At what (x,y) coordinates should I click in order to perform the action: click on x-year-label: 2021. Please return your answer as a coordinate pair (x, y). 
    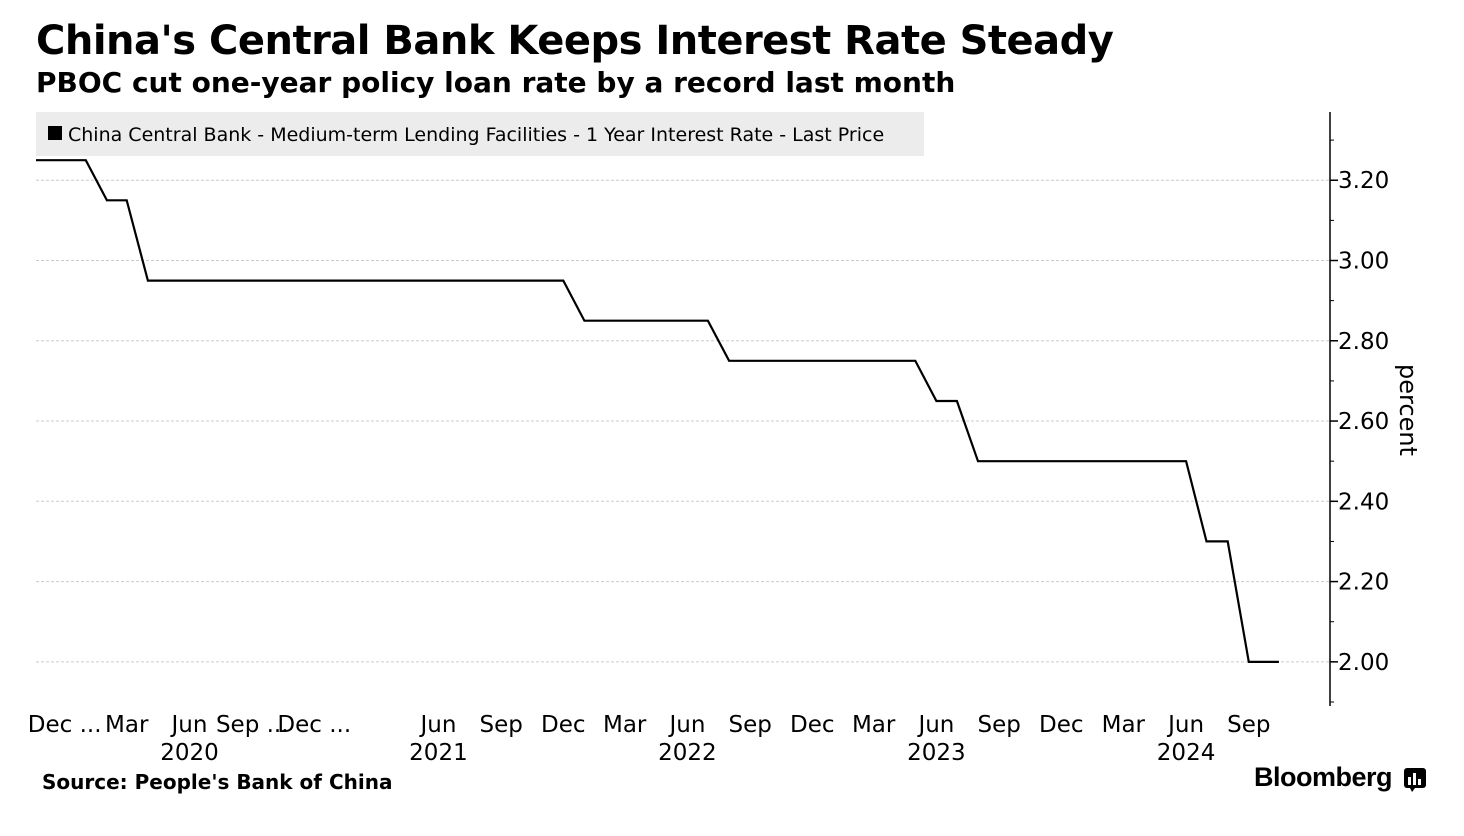
    Looking at the image, I should click on (438, 753).